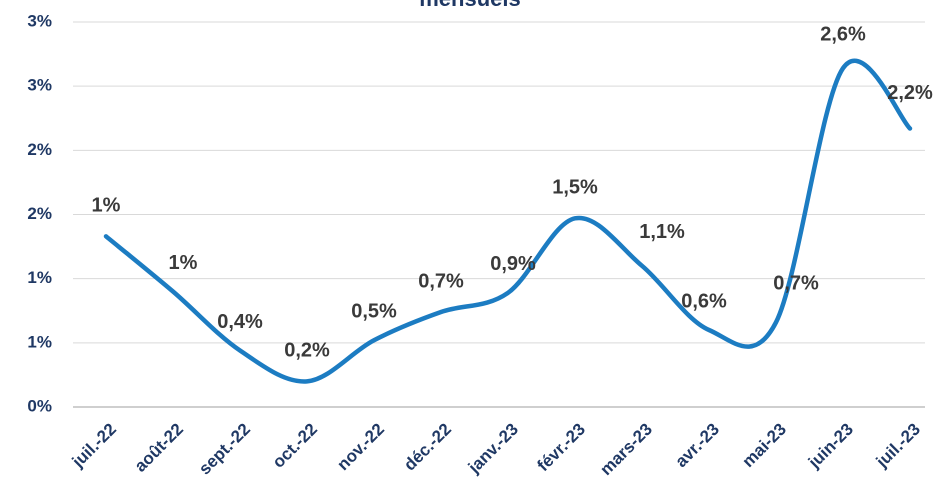  I want to click on data-label: 0,4%, so click(240, 322).